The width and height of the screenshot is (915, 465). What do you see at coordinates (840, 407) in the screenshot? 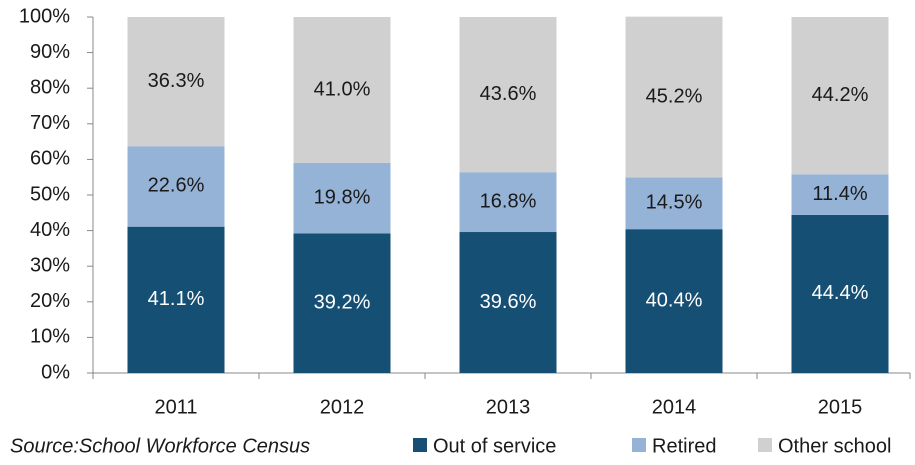
I see `x-tick-label: 2015` at bounding box center [840, 407].